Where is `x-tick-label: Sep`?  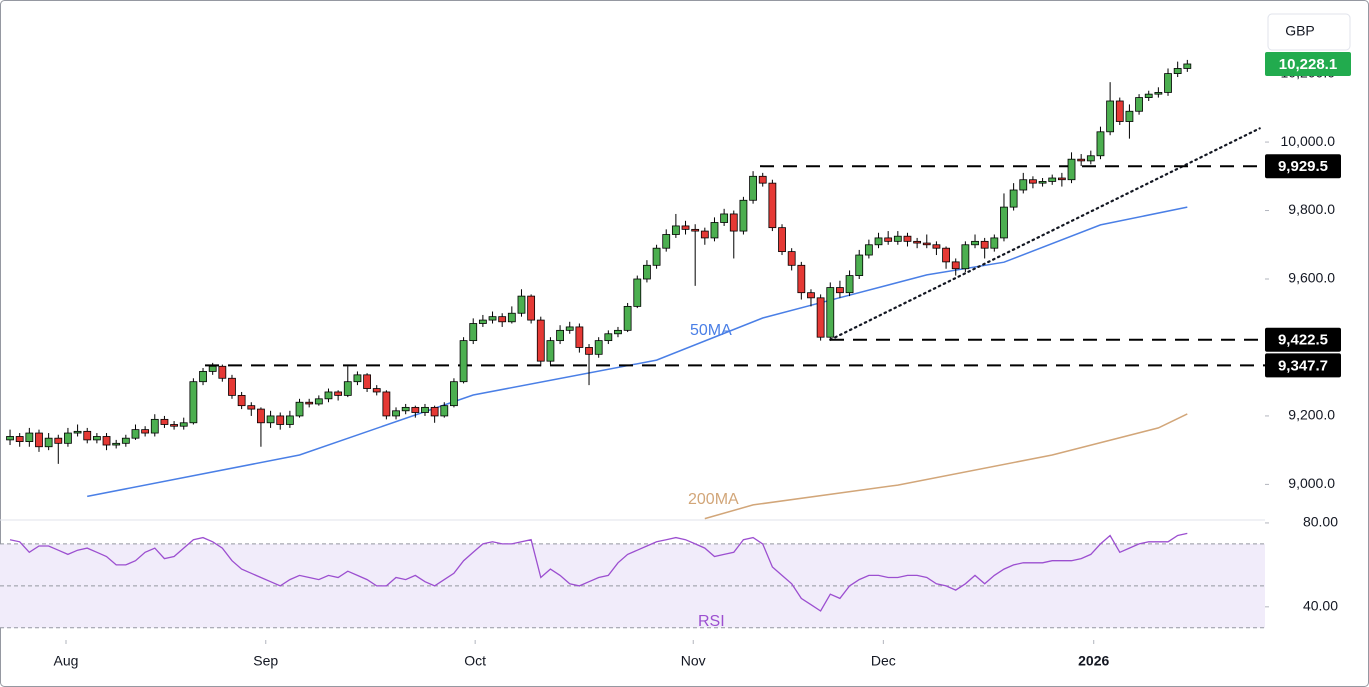
x-tick-label: Sep is located at coordinates (265, 661).